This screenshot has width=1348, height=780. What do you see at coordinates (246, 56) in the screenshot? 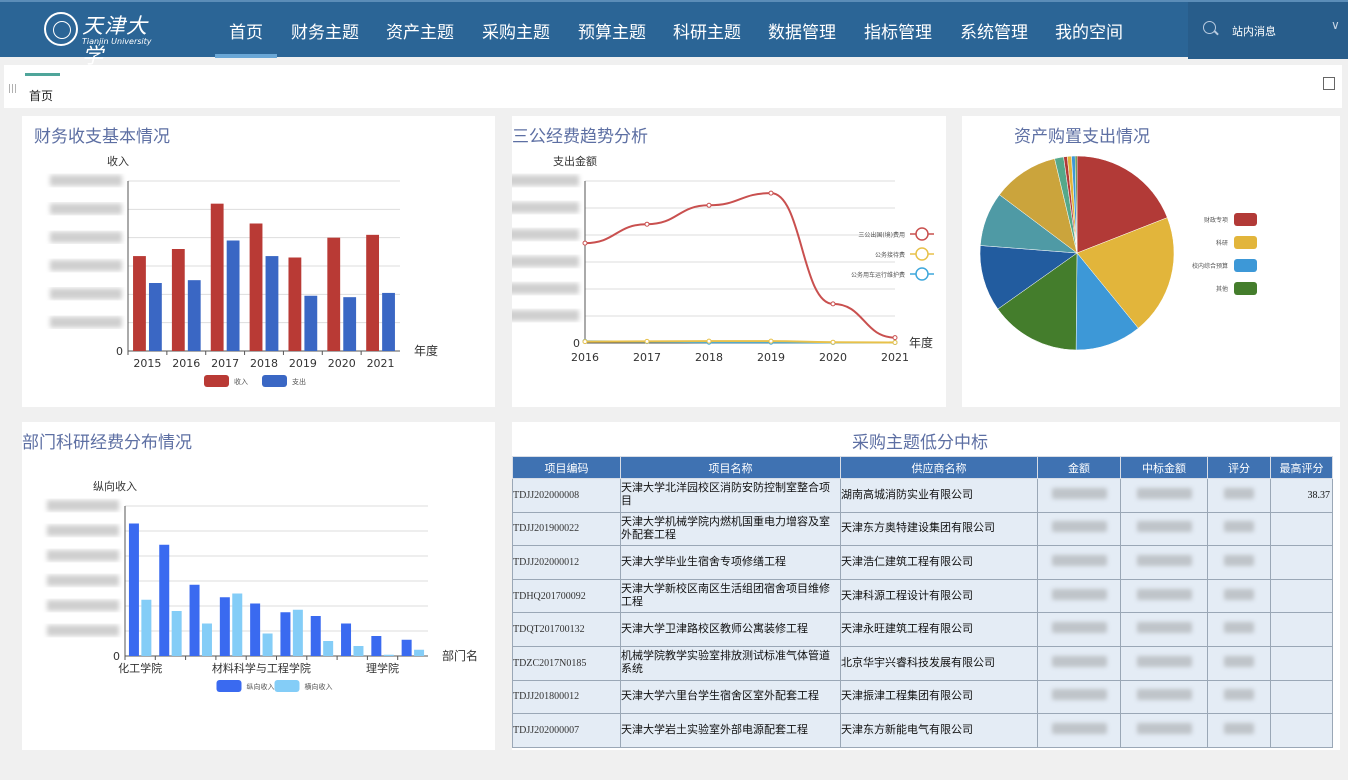
I see `active-nav-indicator` at bounding box center [246, 56].